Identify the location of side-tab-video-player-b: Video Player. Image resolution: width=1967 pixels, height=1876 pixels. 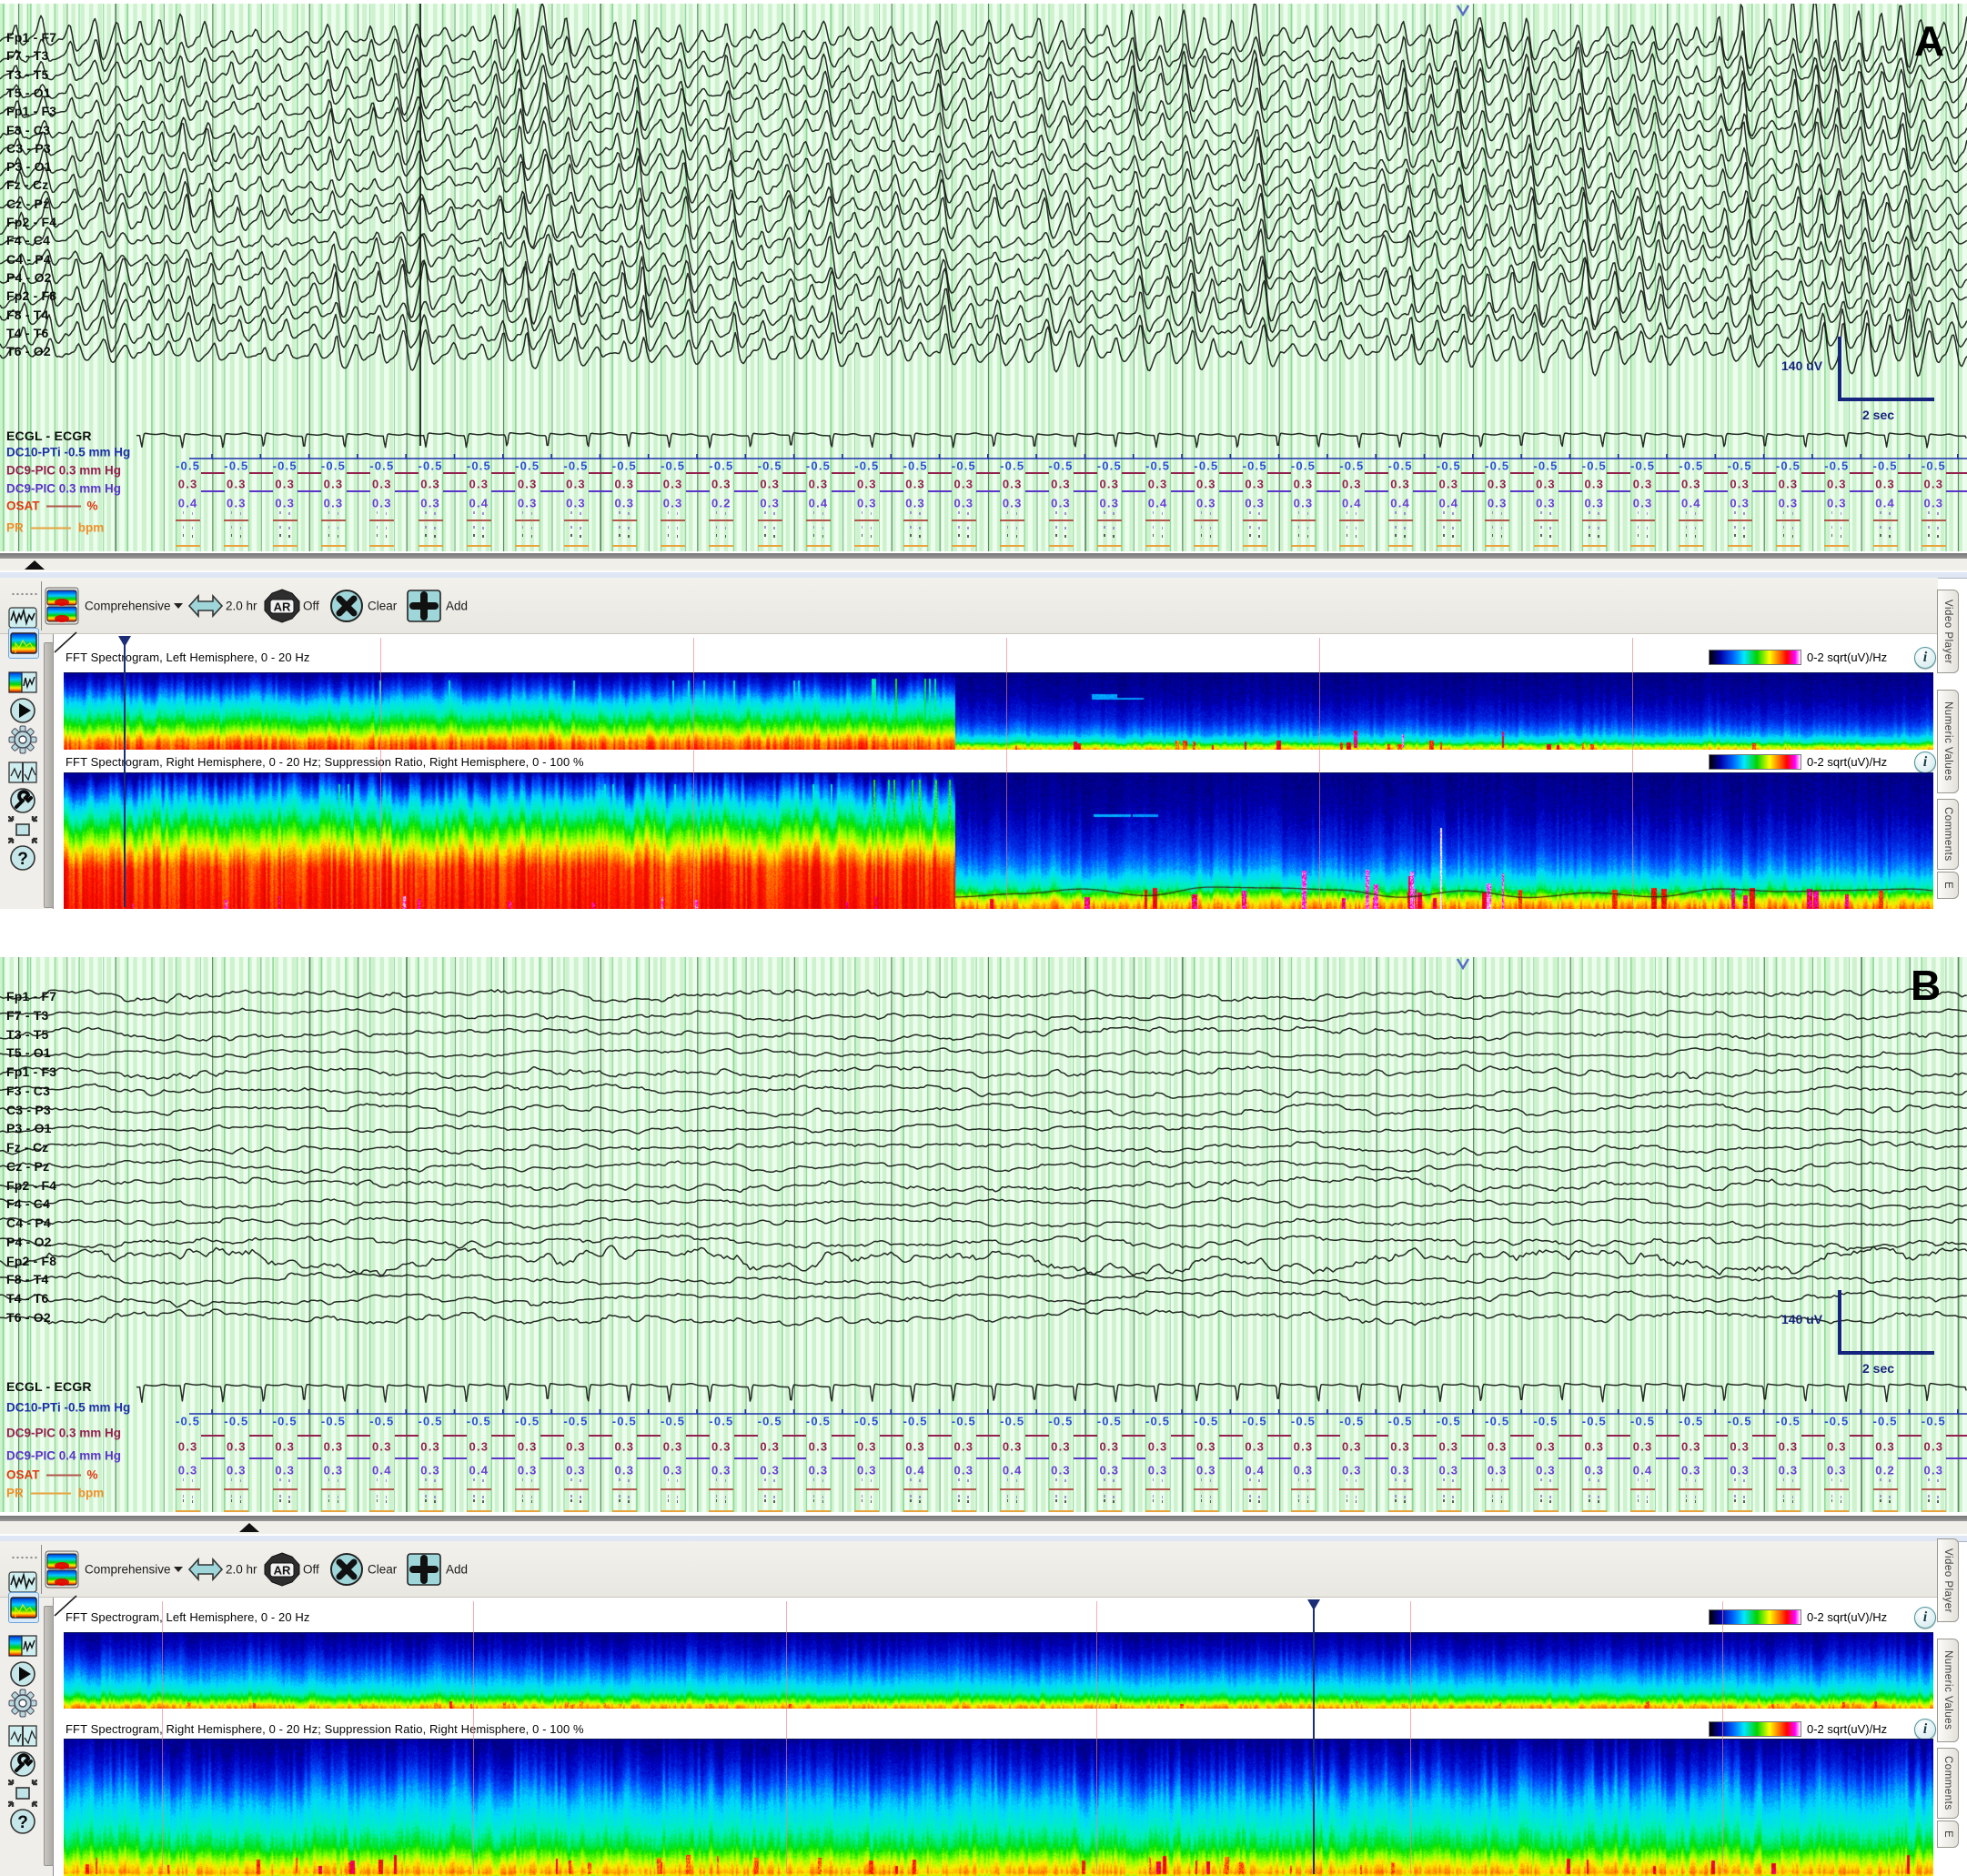
(1948, 1580).